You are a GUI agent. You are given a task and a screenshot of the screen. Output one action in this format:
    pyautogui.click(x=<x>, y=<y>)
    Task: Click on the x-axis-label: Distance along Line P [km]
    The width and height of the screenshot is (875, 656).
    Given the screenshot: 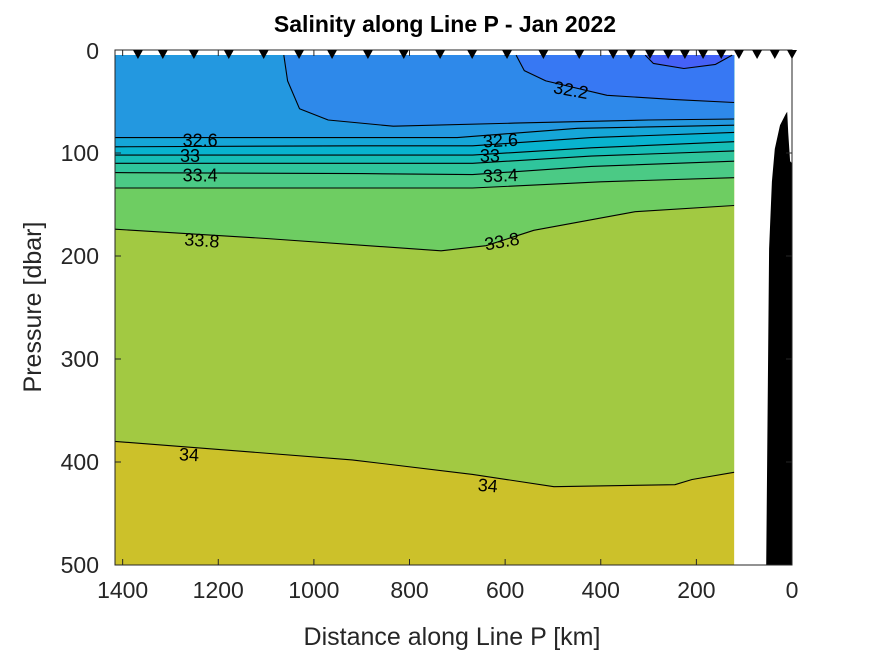 What is the action you would take?
    pyautogui.click(x=452, y=637)
    